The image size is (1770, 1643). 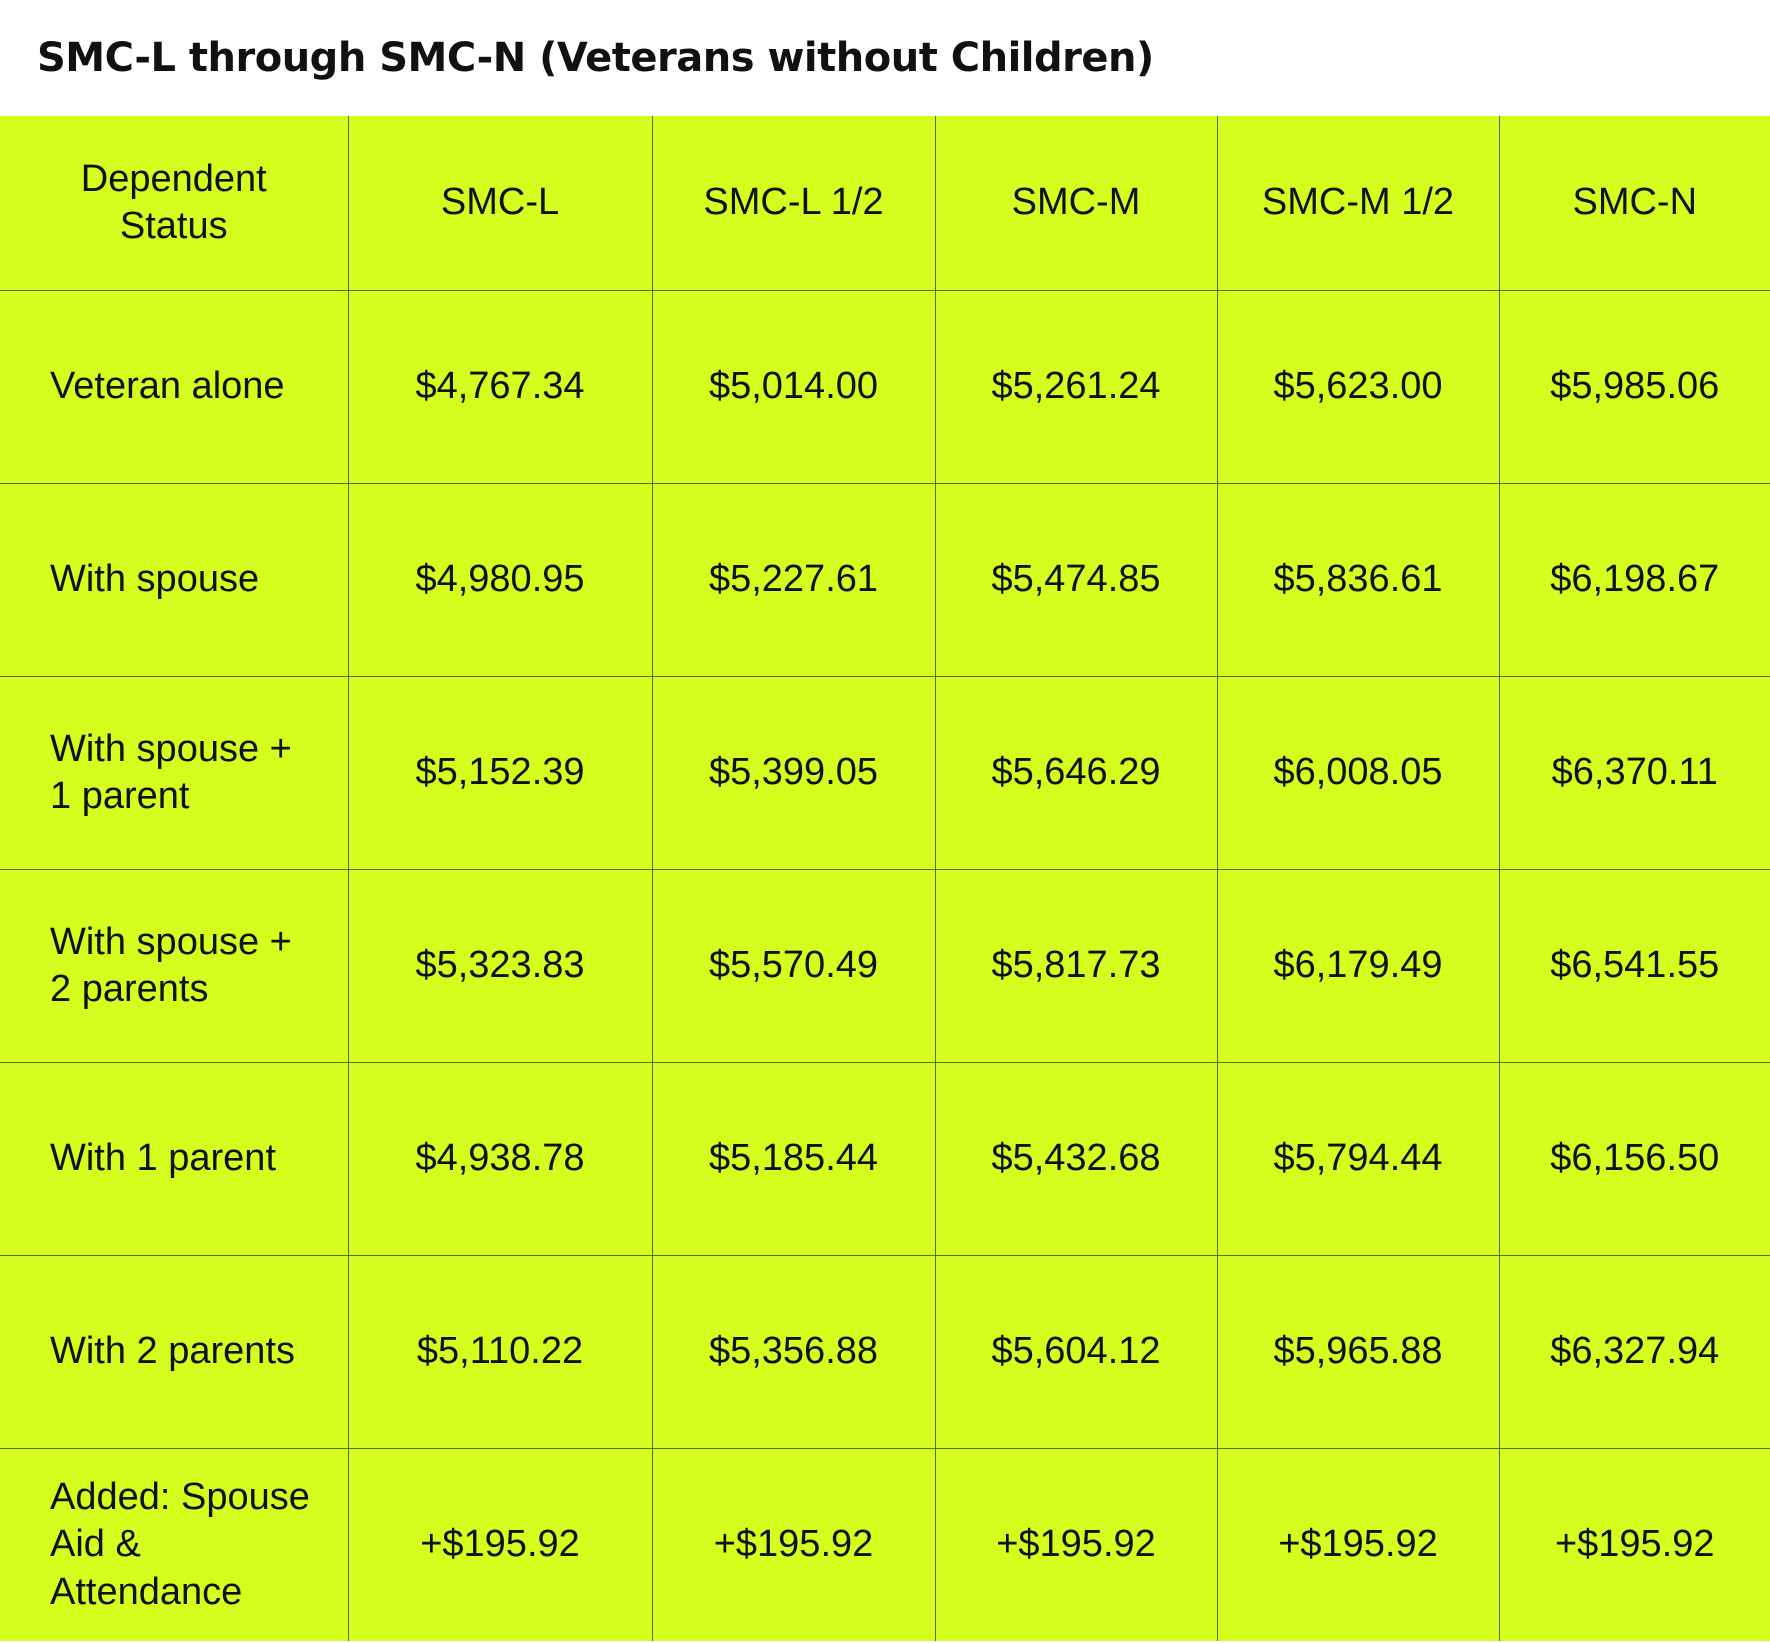 What do you see at coordinates (1076, 580) in the screenshot?
I see `value-cell: $5,474.85` at bounding box center [1076, 580].